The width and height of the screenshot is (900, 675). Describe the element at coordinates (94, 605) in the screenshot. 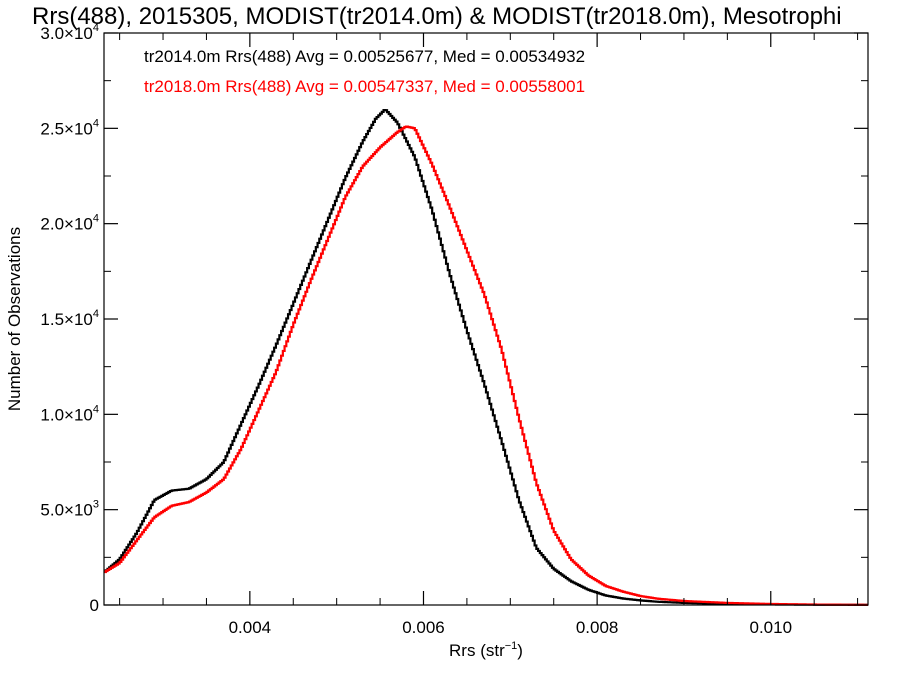

I see `y-tick-label: 0` at that location.